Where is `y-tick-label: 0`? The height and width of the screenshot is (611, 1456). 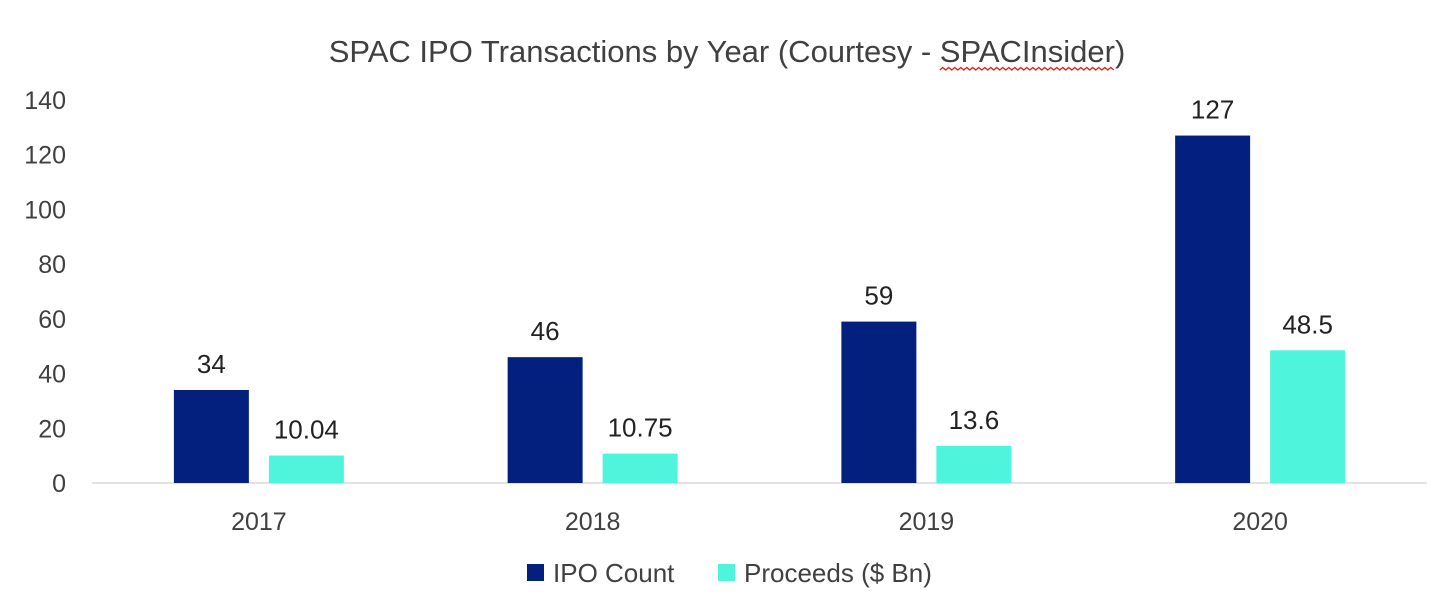 y-tick-label: 0 is located at coordinates (59, 484).